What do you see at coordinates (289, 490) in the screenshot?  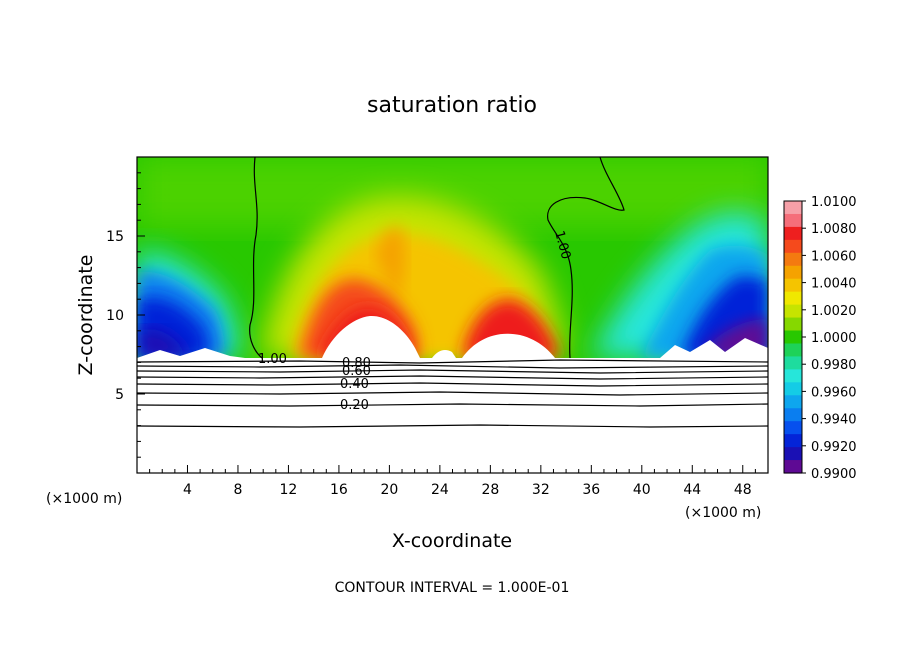 I see `x-tick-label: 12` at bounding box center [289, 490].